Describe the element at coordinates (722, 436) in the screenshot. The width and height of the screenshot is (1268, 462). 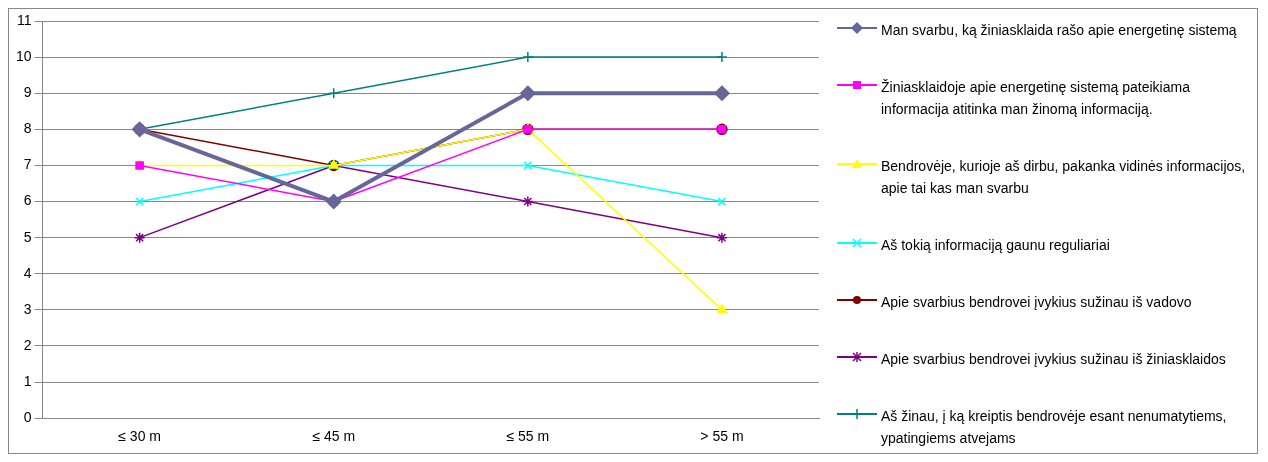
I see `x-tick-label: > 55 m` at that location.